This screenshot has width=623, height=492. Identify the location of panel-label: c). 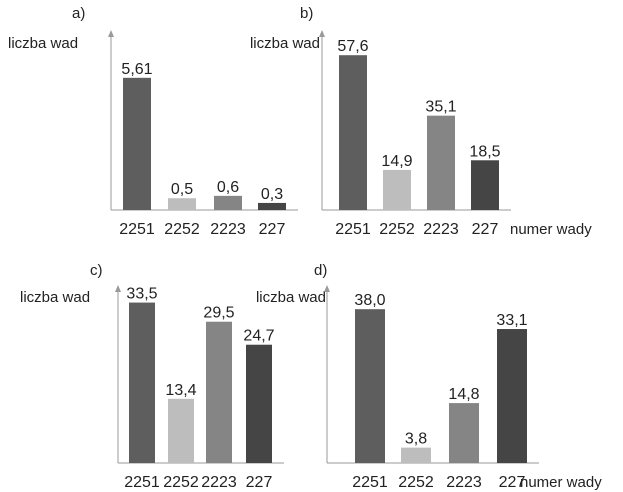
(96, 270).